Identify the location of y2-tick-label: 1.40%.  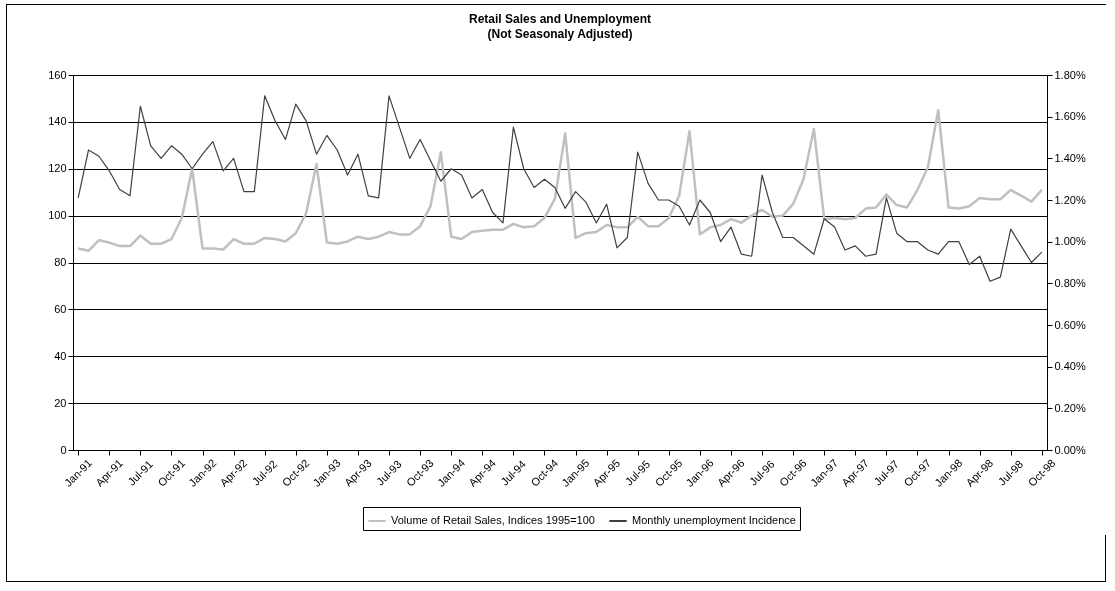
(1070, 157).